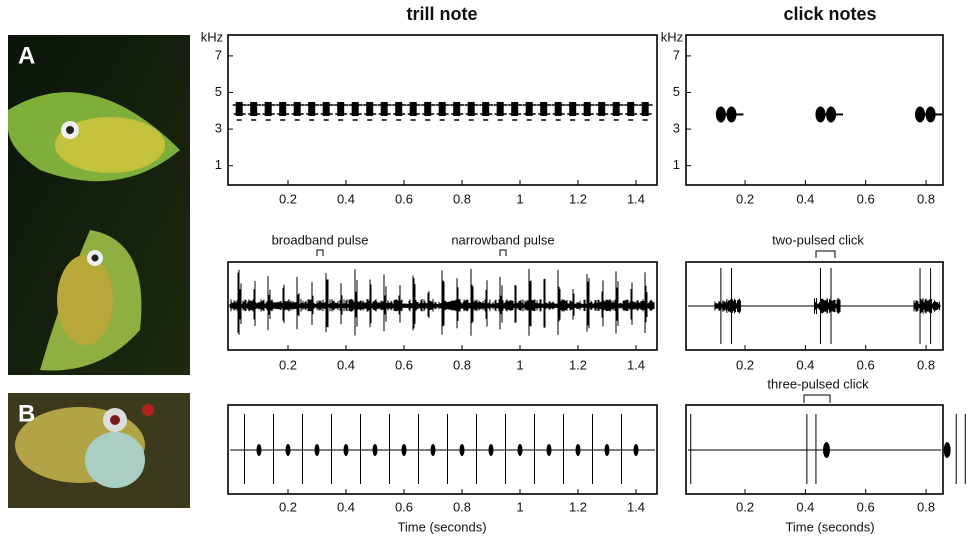 The image size is (971, 540). I want to click on photo-a, so click(99, 205).